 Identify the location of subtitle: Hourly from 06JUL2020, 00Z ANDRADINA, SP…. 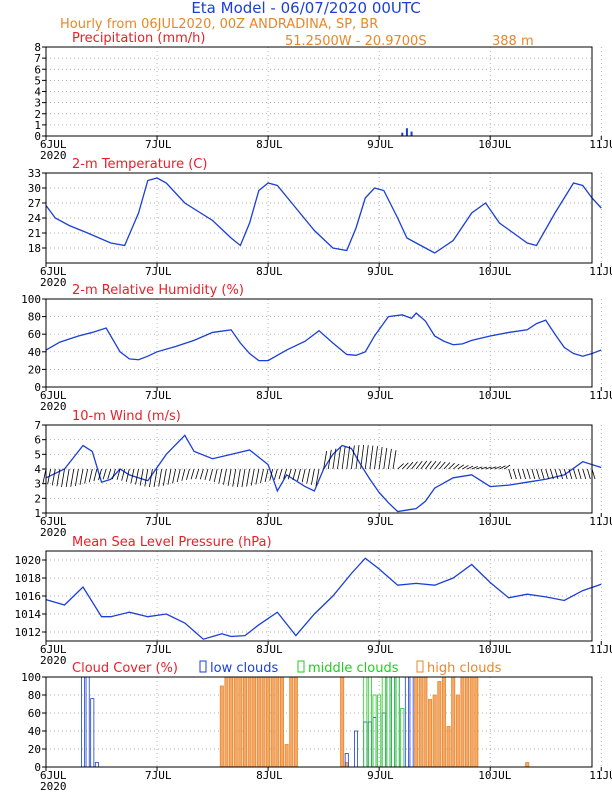
(219, 24).